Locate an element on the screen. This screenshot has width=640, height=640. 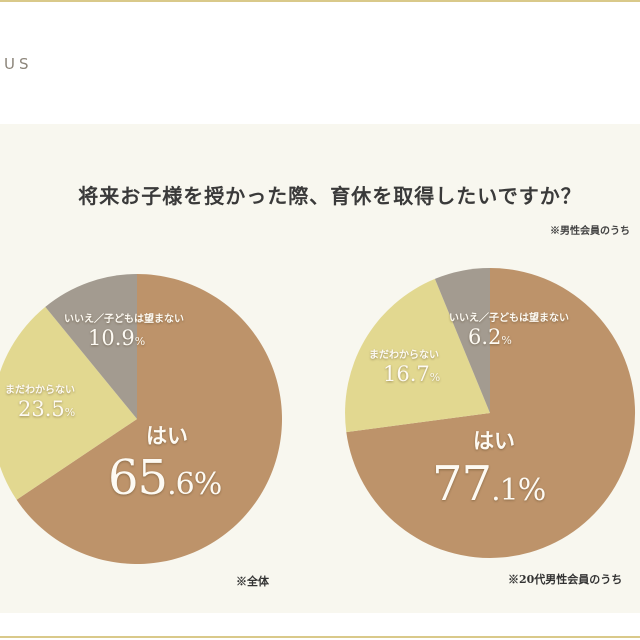
pct-no-overall: 10.9% is located at coordinates (117, 338).